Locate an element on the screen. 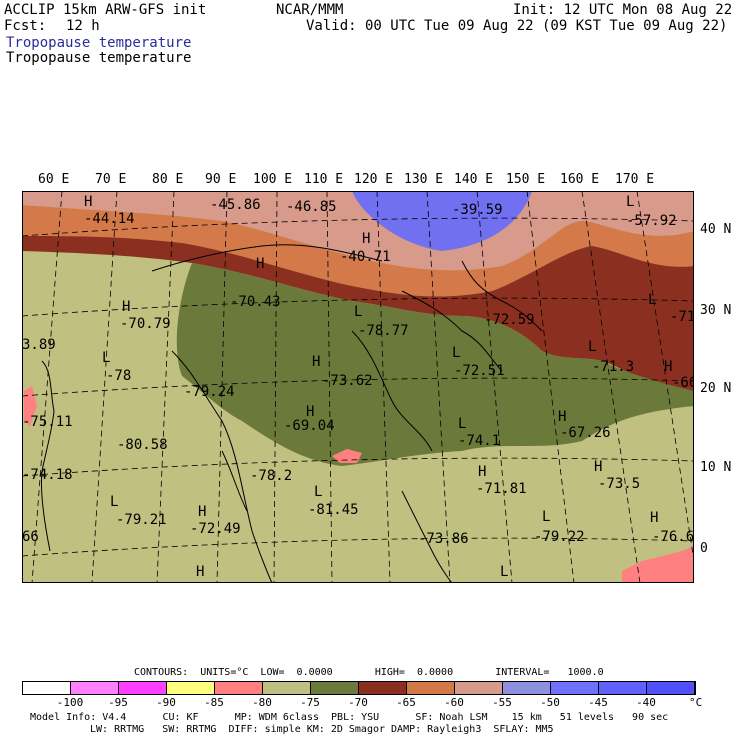 The height and width of the screenshot is (740, 740). colorbar-tick: -95 is located at coordinates (118, 702).